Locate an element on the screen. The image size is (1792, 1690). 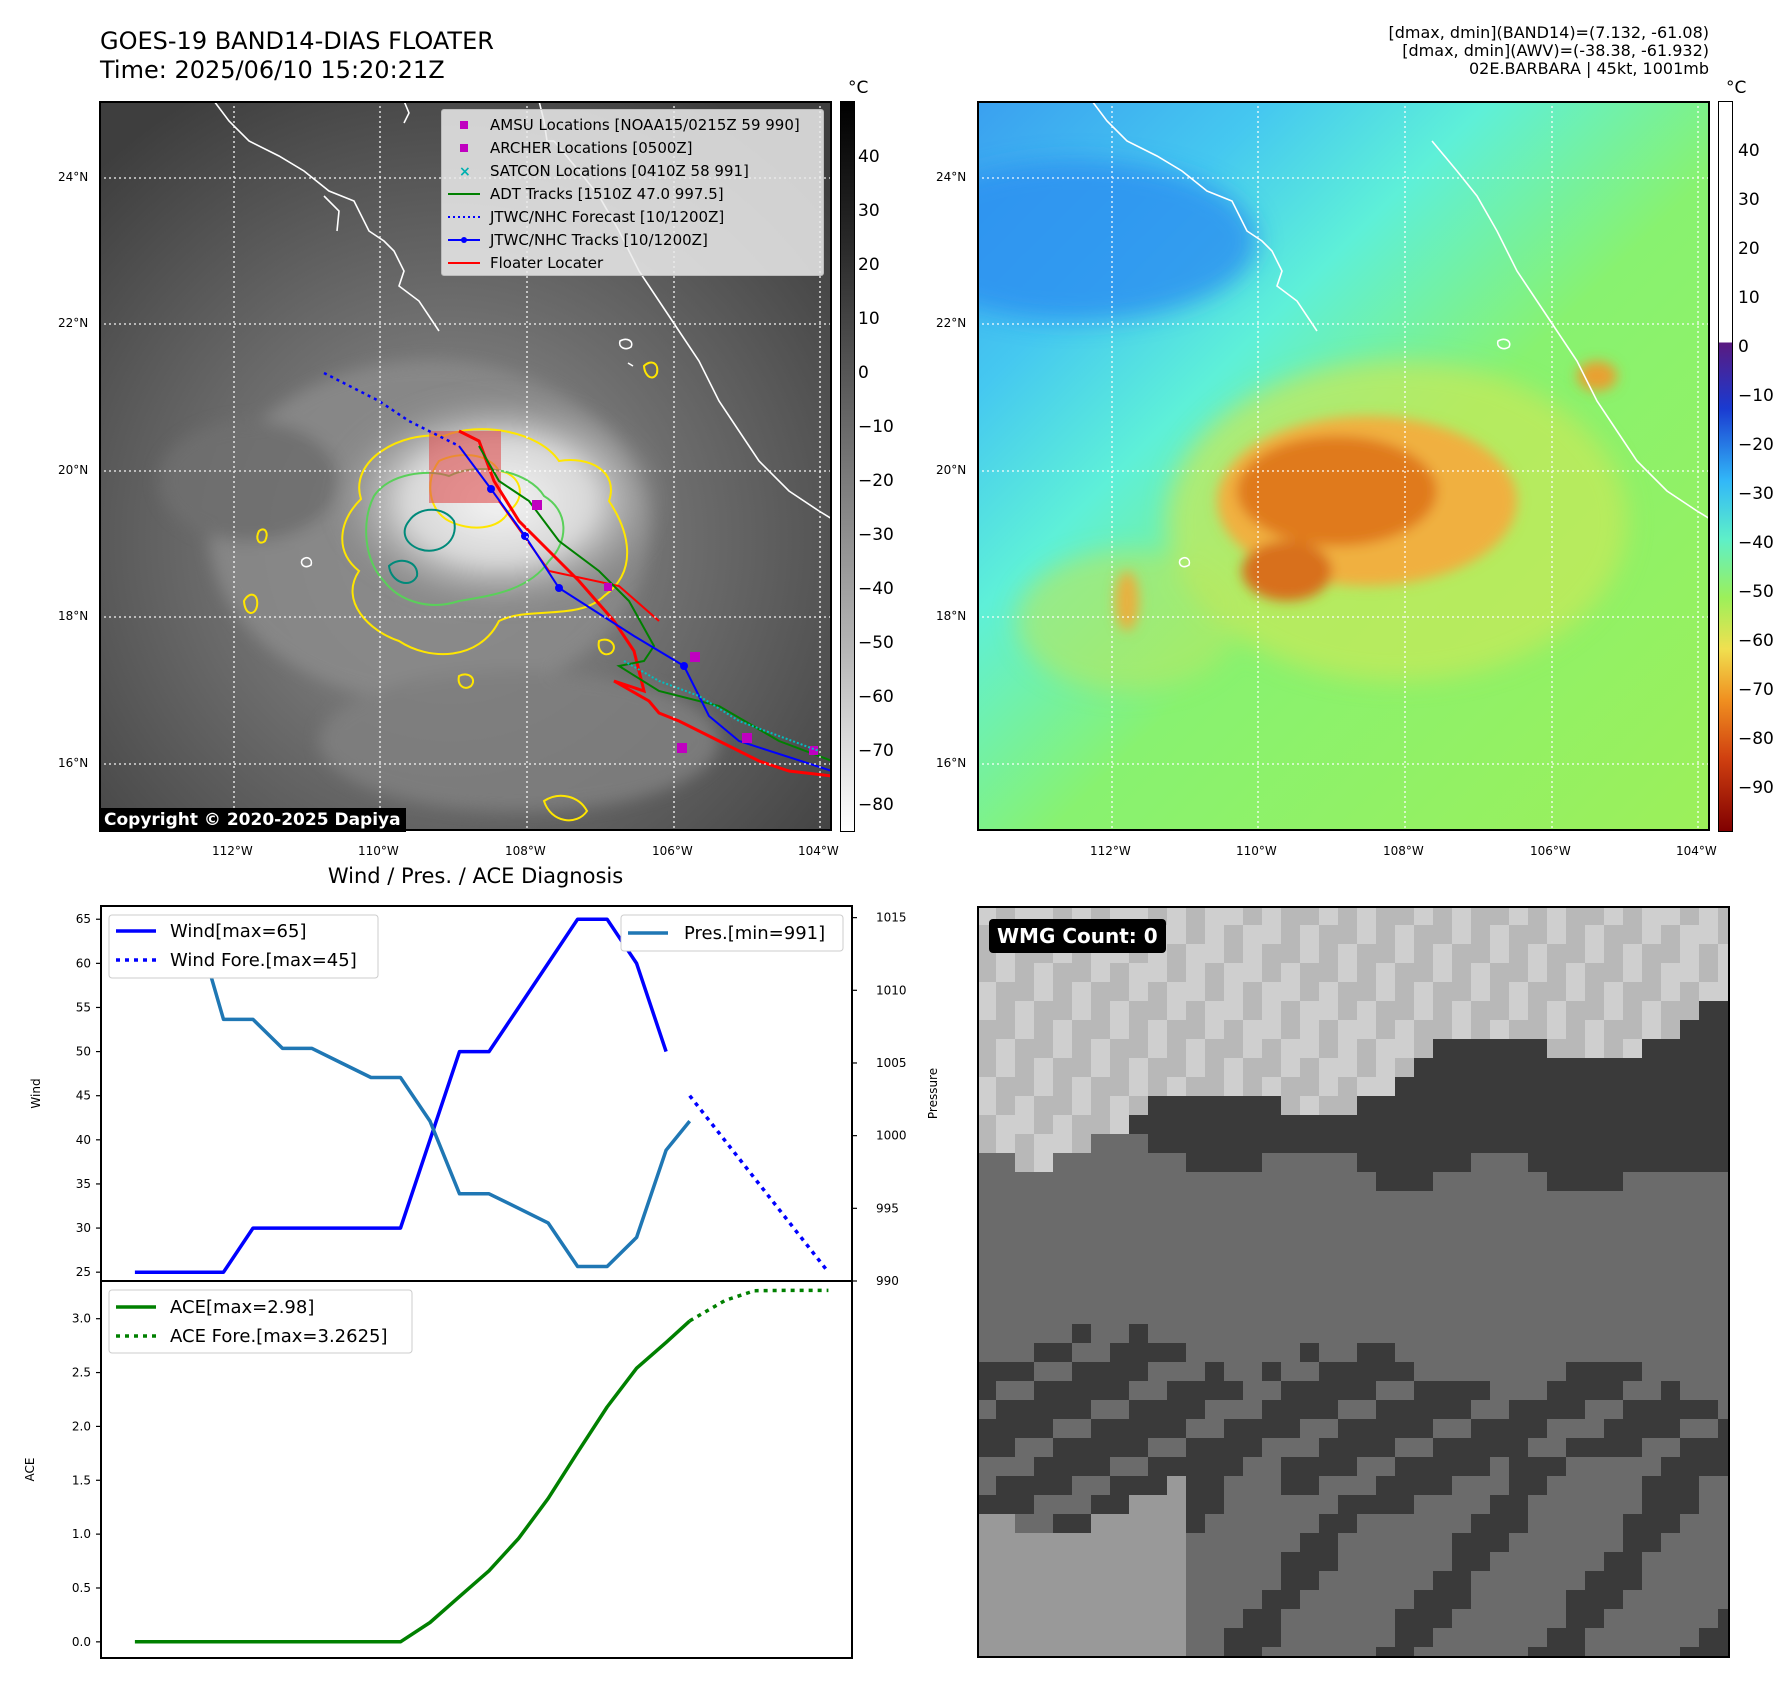
wind-ytick-label: 35 is located at coordinates (83, 1184).